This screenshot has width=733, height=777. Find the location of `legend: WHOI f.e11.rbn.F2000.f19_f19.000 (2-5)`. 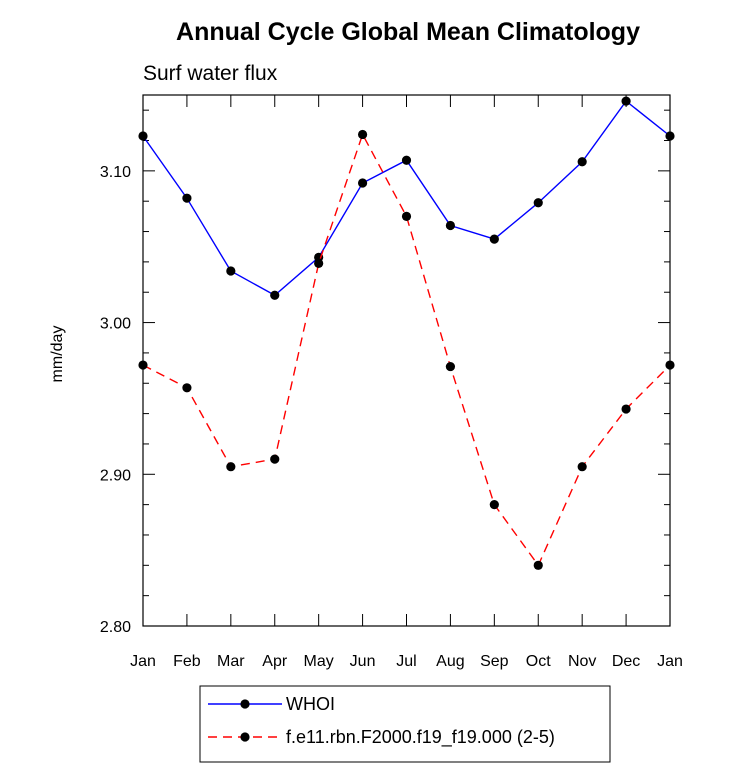

legend: WHOI f.e11.rbn.F2000.f19_f19.000 (2-5) is located at coordinates (405, 724).